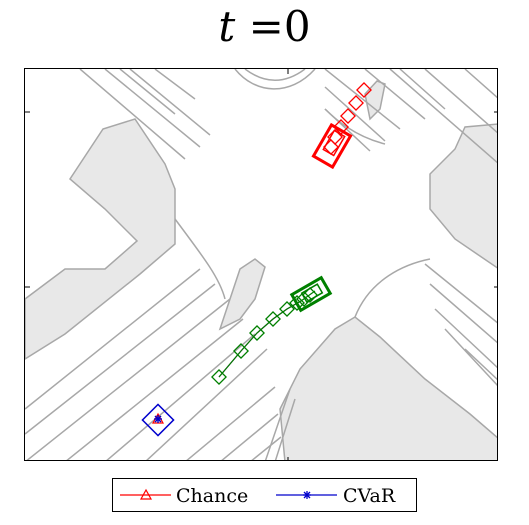 The height and width of the screenshot is (525, 529). I want to click on cvar-asterisk-marker, so click(158, 419).